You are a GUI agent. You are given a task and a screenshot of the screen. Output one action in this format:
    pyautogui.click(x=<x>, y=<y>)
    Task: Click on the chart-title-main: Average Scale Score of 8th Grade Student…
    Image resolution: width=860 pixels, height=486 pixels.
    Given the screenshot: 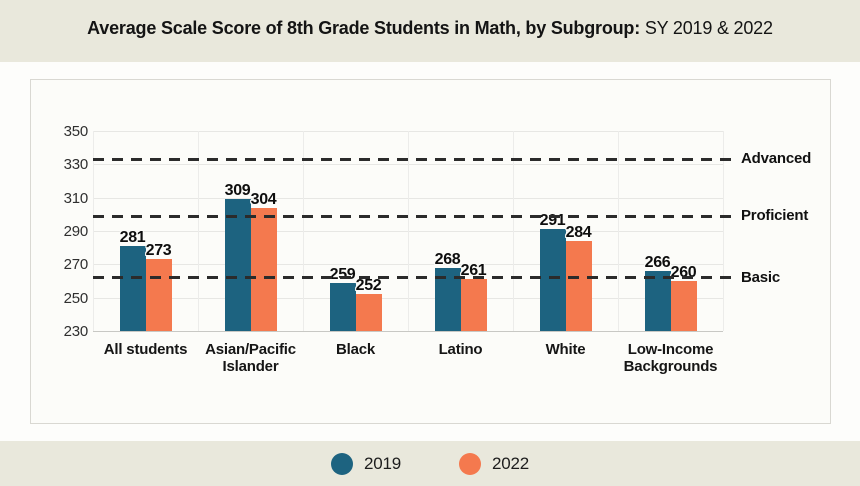 What is the action you would take?
    pyautogui.click(x=364, y=28)
    